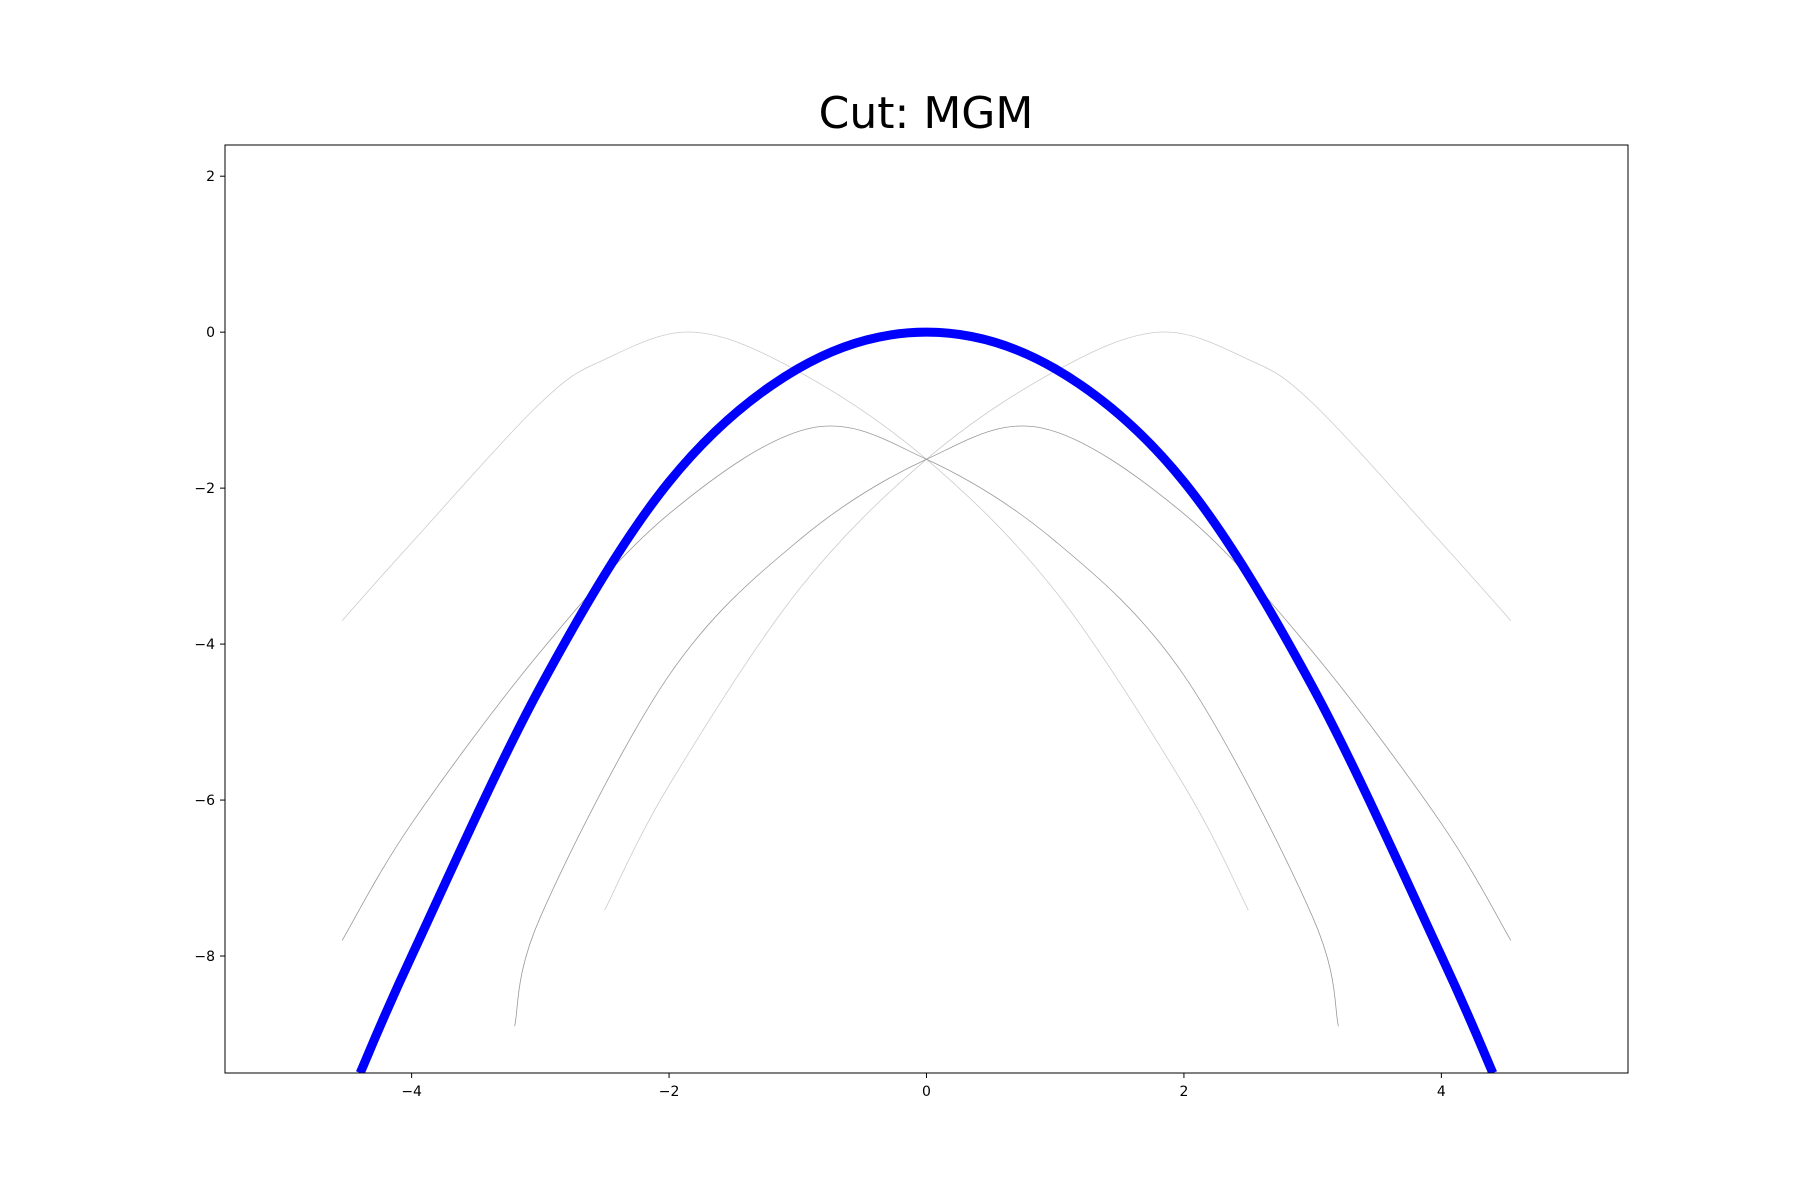 The width and height of the screenshot is (1800, 1200). What do you see at coordinates (204, 957) in the screenshot?
I see `y-tick-label: −8` at bounding box center [204, 957].